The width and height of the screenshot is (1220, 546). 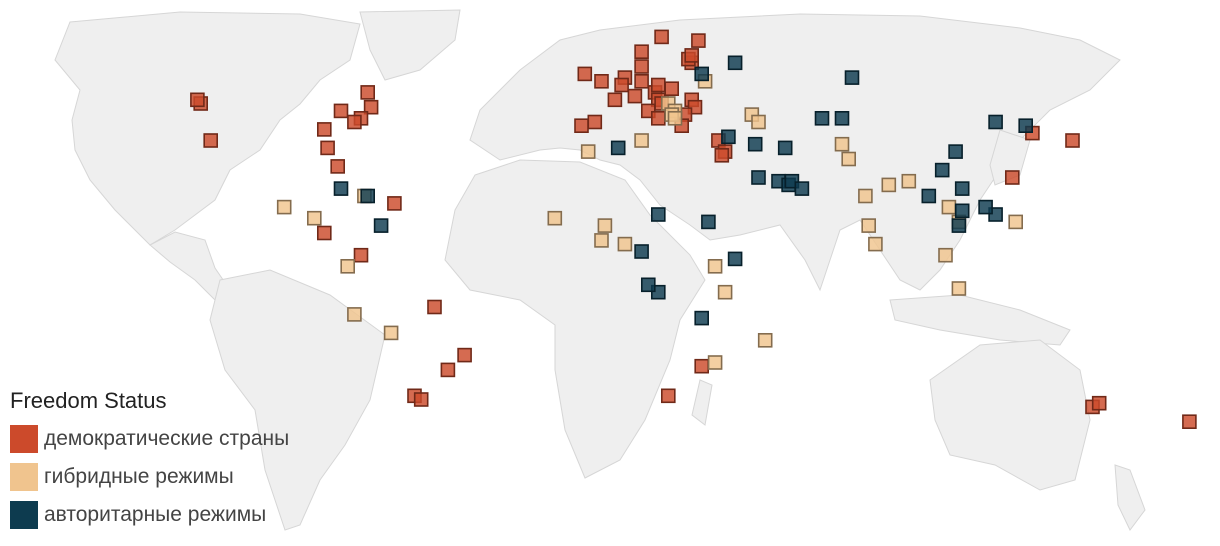 What do you see at coordinates (980, 320) in the screenshot?
I see `land-sea-islands` at bounding box center [980, 320].